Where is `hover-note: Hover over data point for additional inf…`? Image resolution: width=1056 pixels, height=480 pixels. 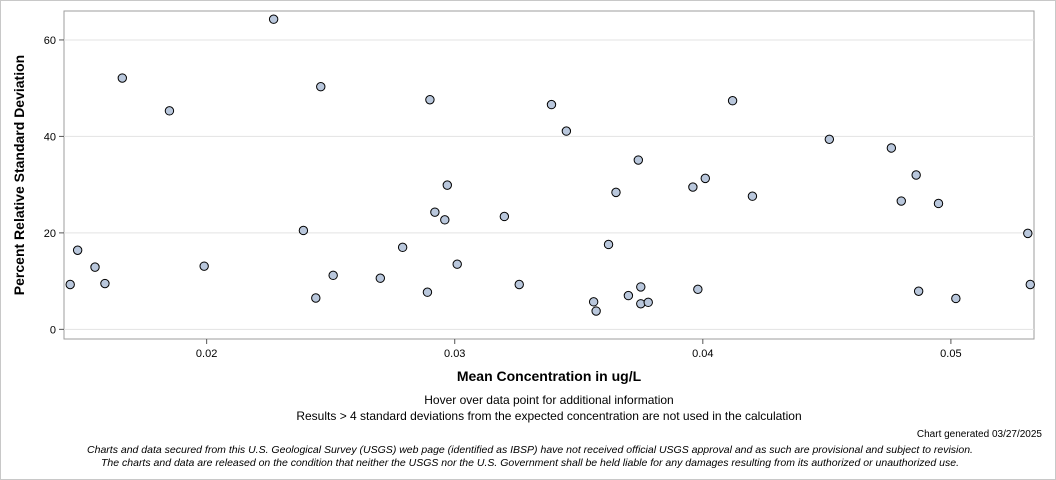 hover-note: Hover over data point for additional inf… is located at coordinates (549, 400).